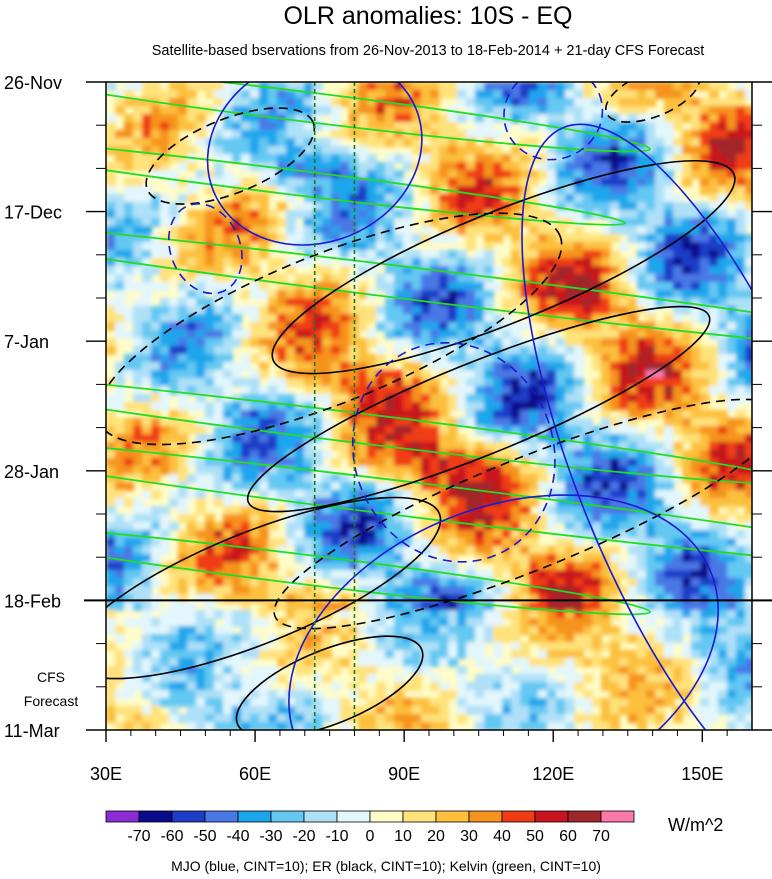  I want to click on x-tick-label: 30E, so click(106, 774).